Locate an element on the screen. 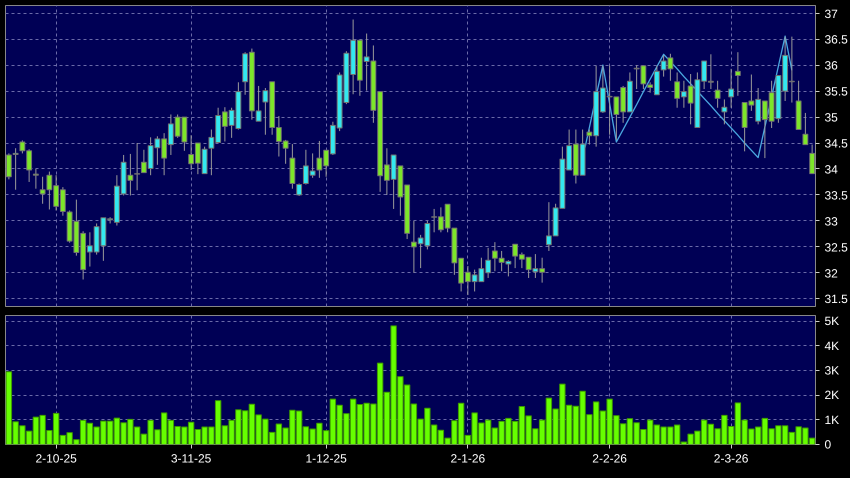 The width and height of the screenshot is (850, 478). y-tick-label: 35.5 is located at coordinates (836, 91).